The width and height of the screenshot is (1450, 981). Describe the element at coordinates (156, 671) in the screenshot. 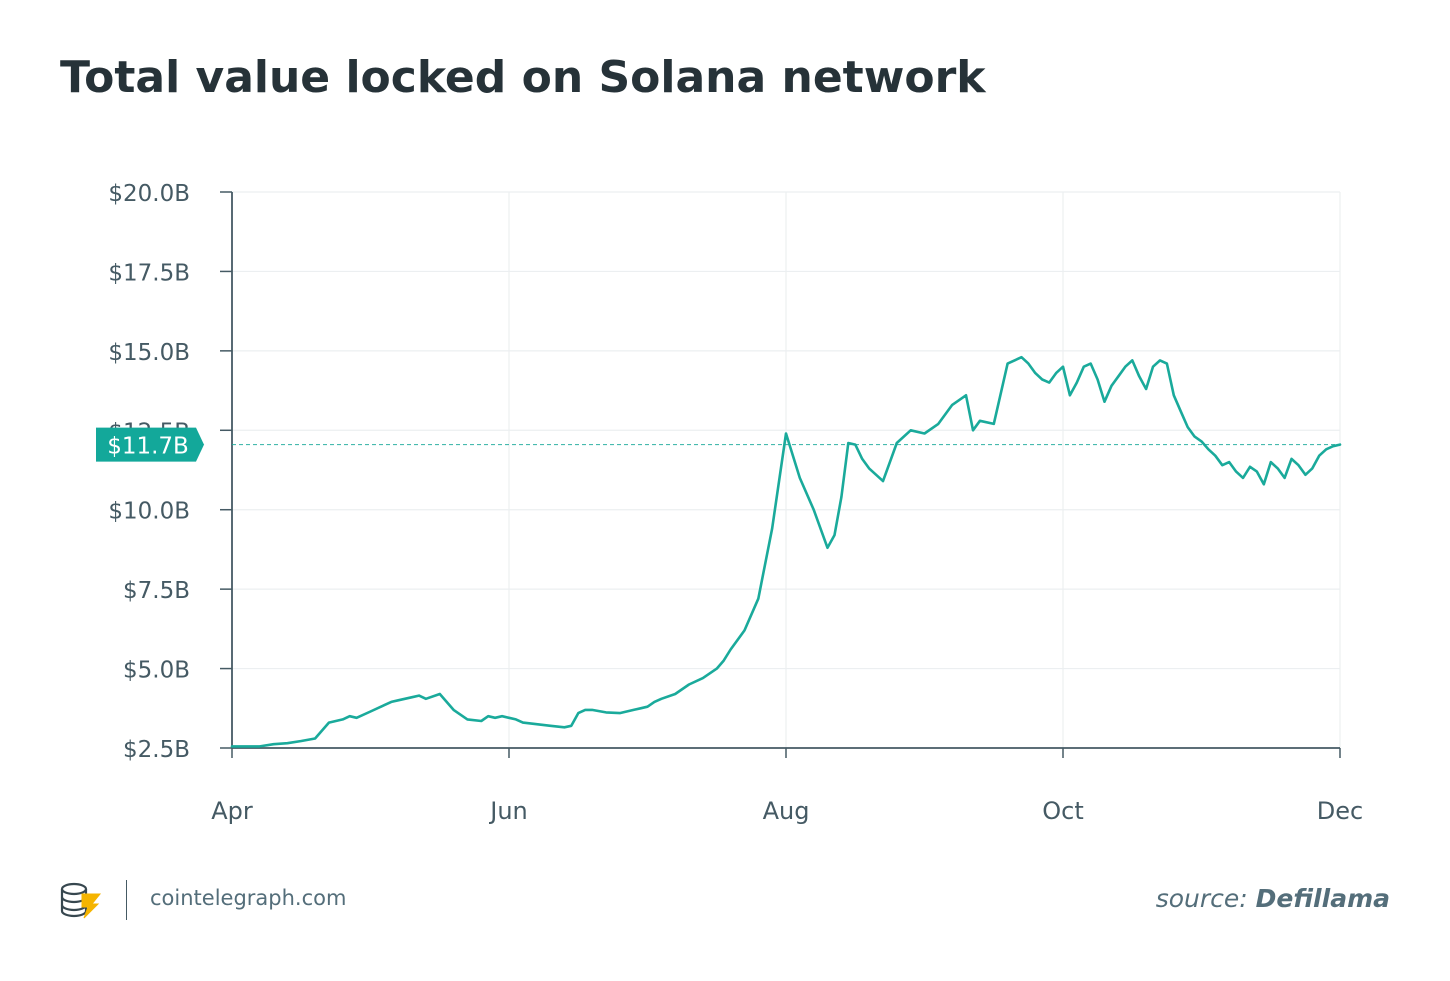

I see `y-tick-label: $5.0B` at that location.